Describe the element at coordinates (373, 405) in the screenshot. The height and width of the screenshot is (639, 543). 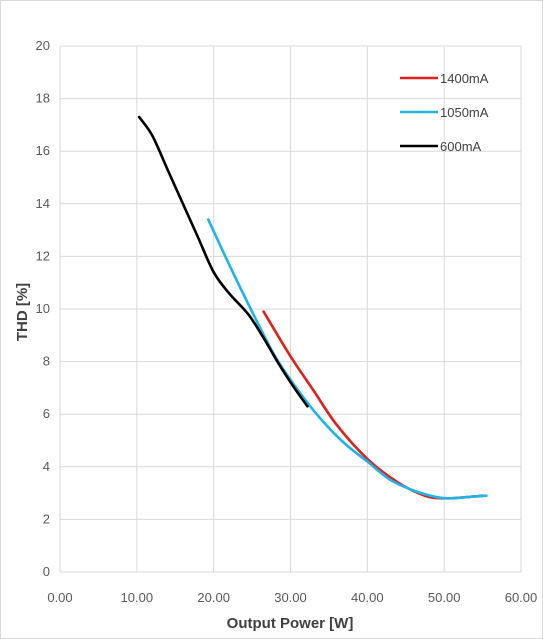
I see `series-line-1400mA` at that location.